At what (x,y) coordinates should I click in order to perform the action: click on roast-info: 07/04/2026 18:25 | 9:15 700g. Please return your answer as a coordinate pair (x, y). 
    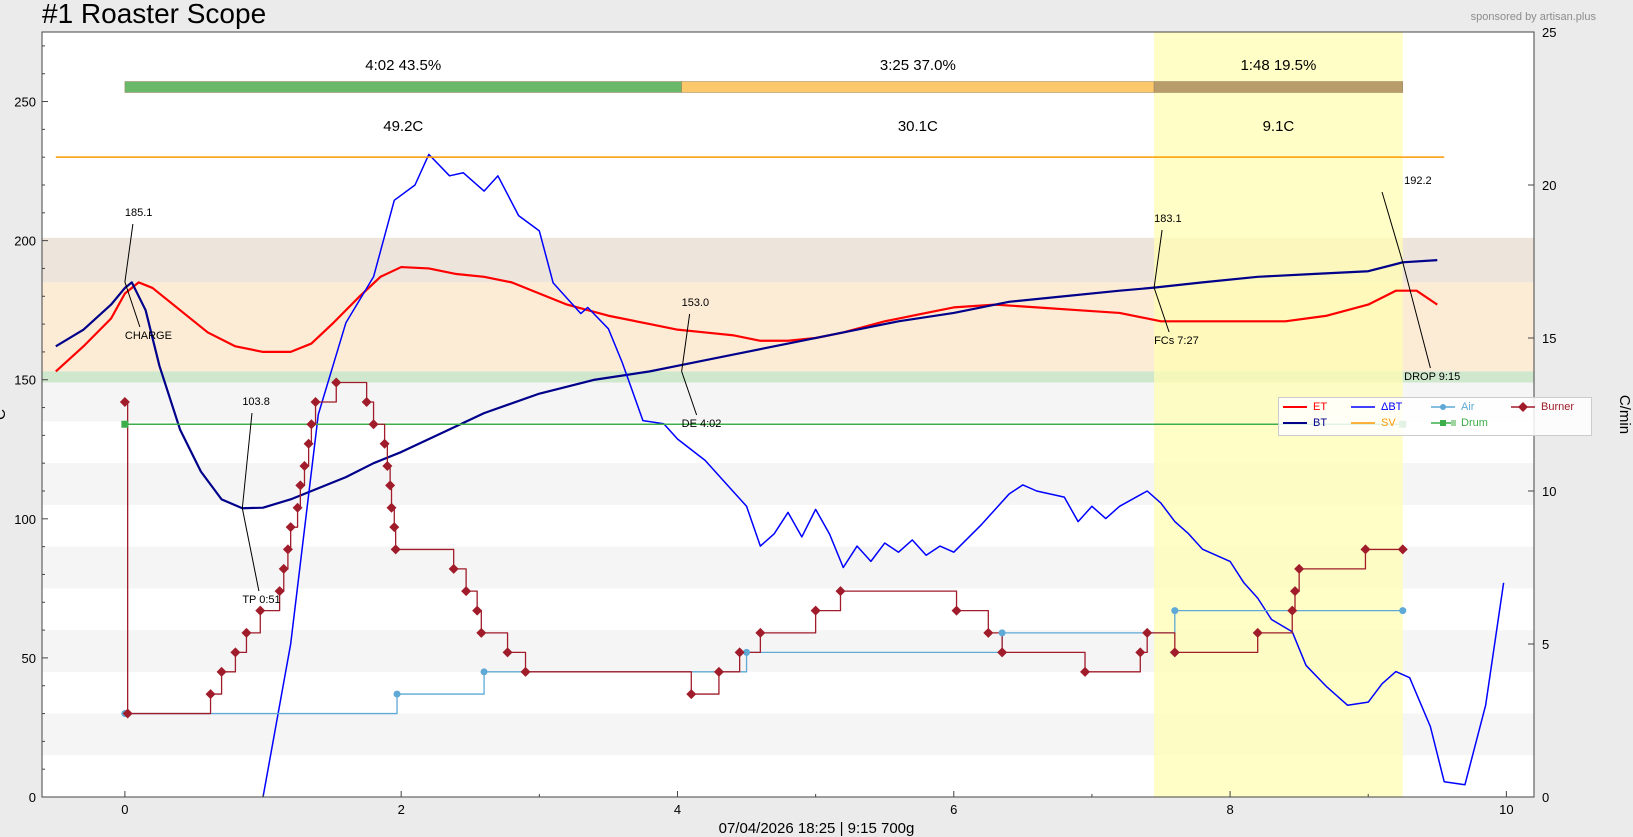
    Looking at the image, I should click on (816, 828).